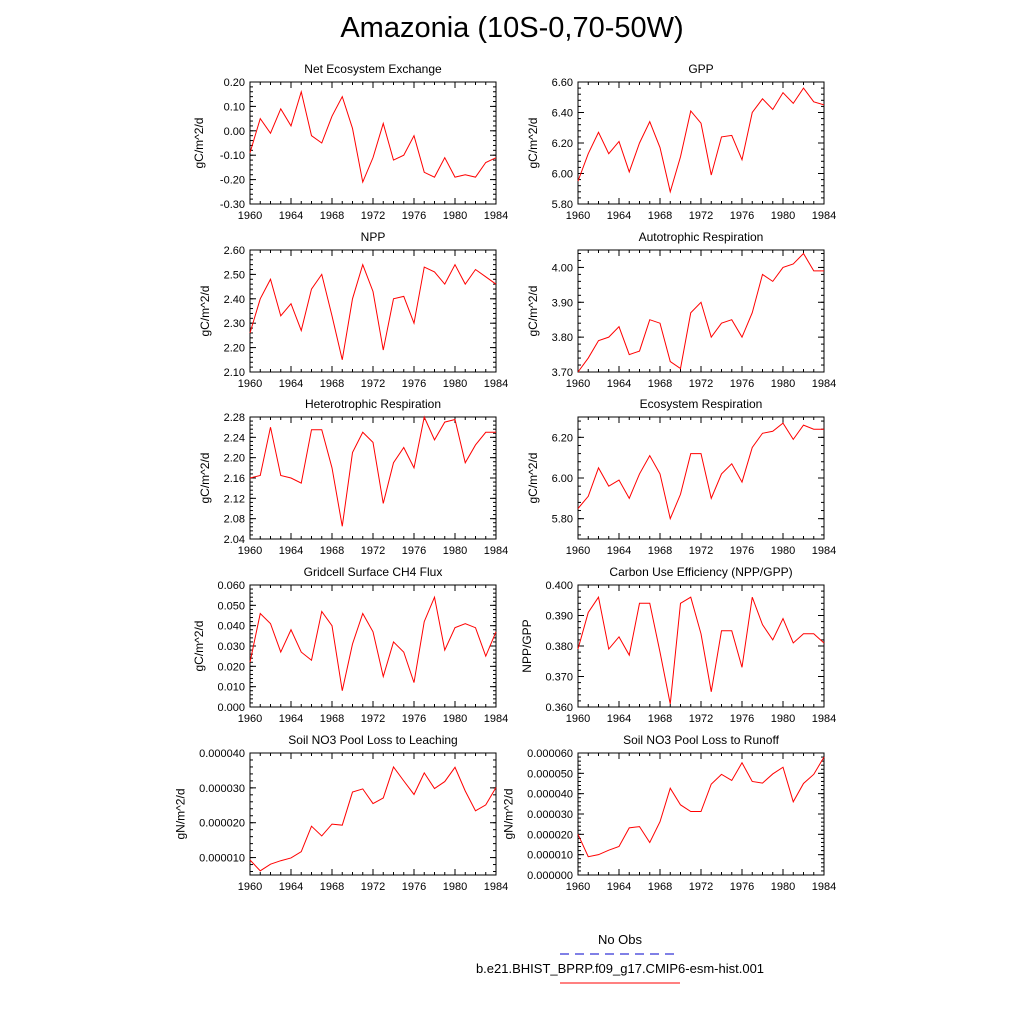 The height and width of the screenshot is (1024, 1024). What do you see at coordinates (414, 719) in the screenshot?
I see `panel-7-x-tick-label: 1976` at bounding box center [414, 719].